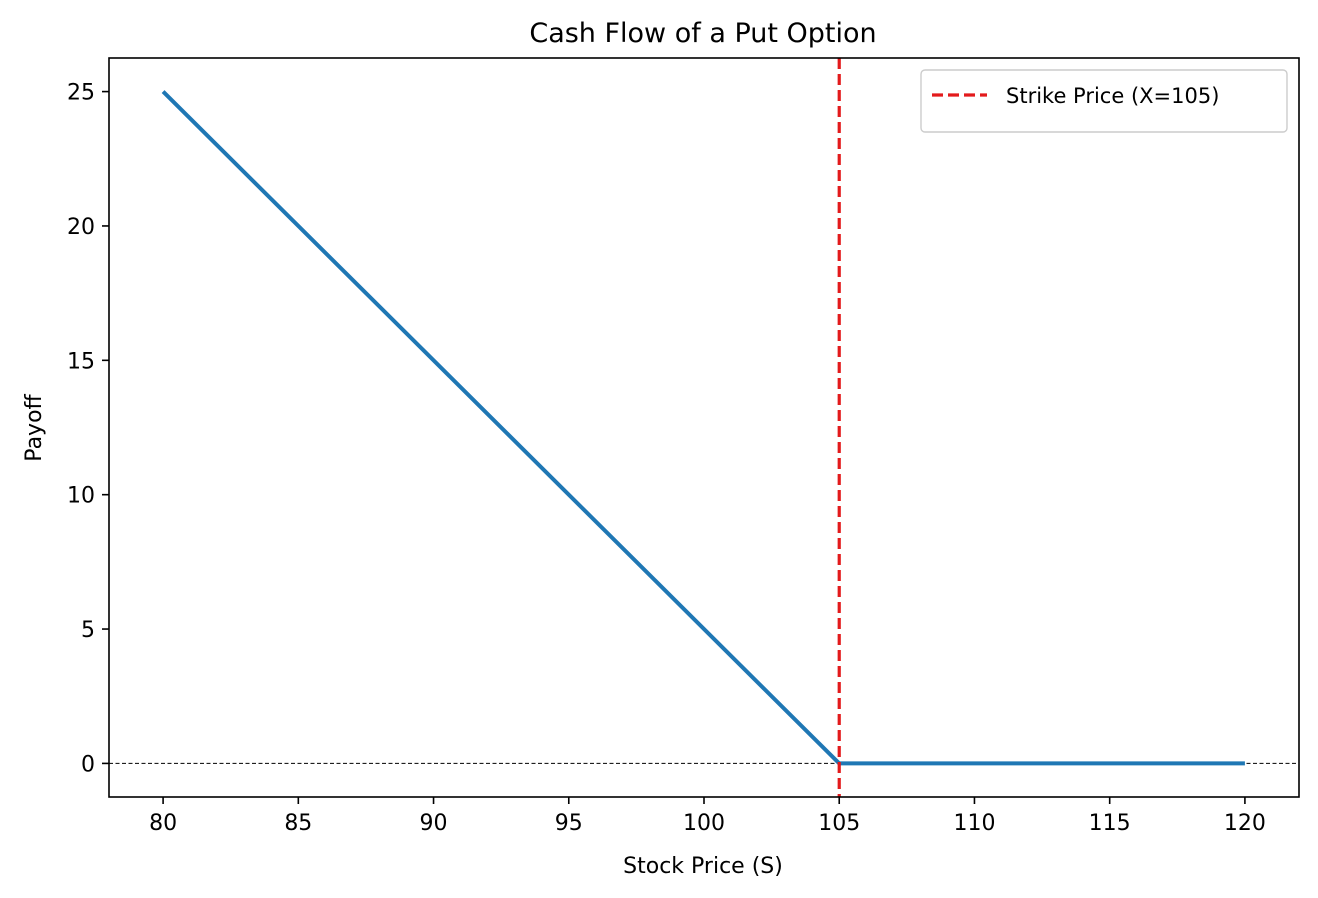  What do you see at coordinates (81, 361) in the screenshot?
I see `y-tick-label: 15` at bounding box center [81, 361].